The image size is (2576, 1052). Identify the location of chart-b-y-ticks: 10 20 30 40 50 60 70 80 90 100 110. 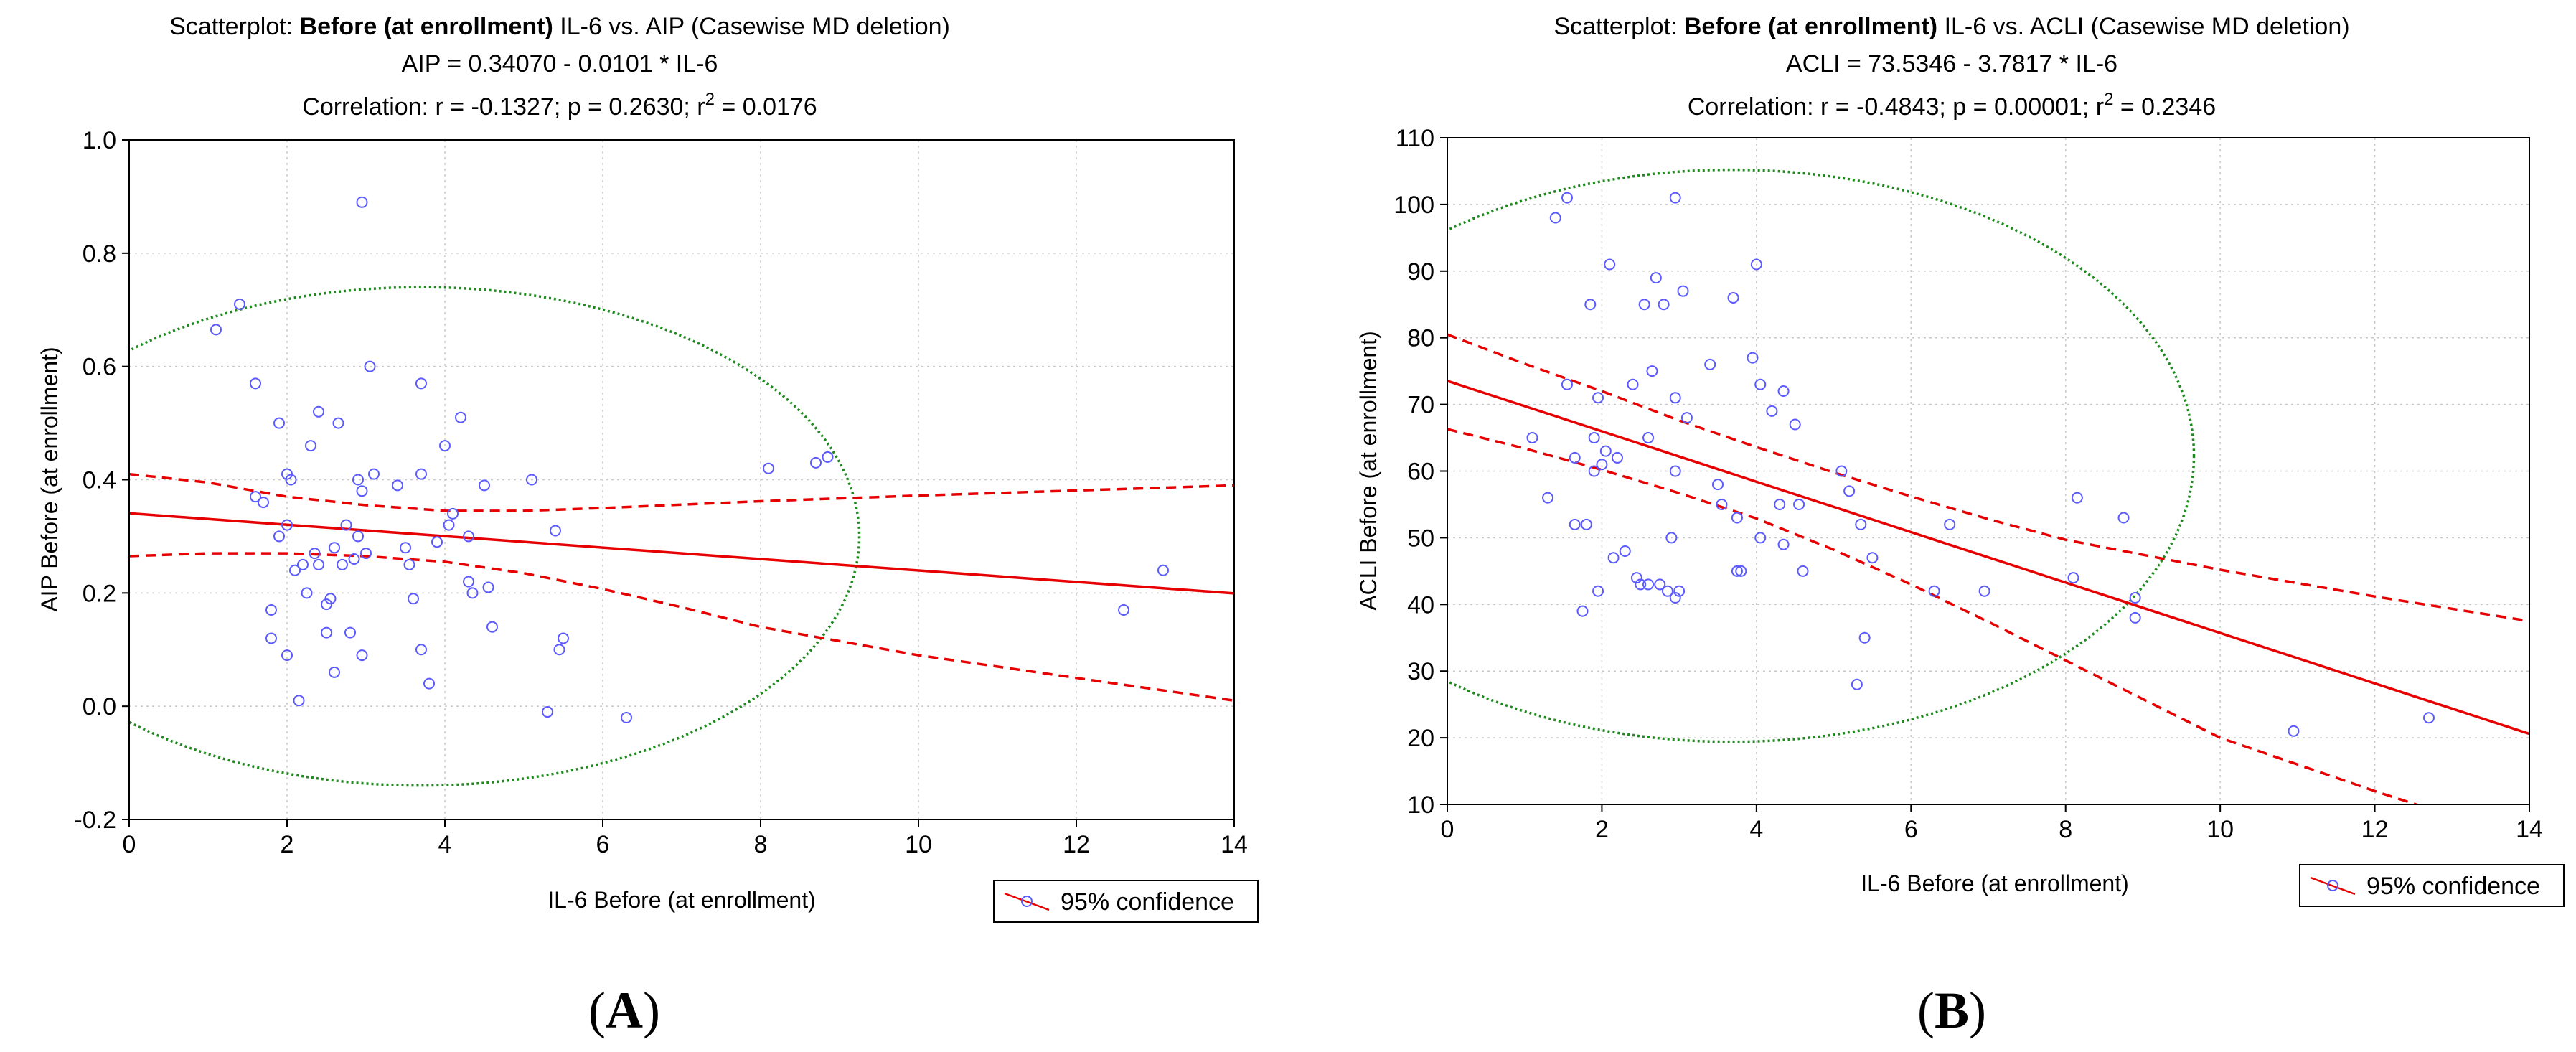
(1420, 472).